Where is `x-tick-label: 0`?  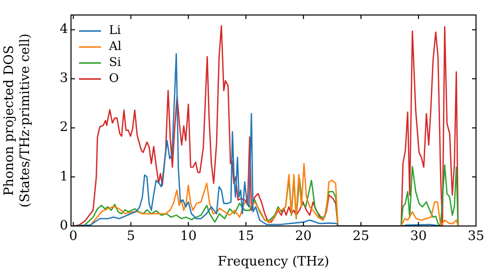 x-tick-label: 0 is located at coordinates (73, 236).